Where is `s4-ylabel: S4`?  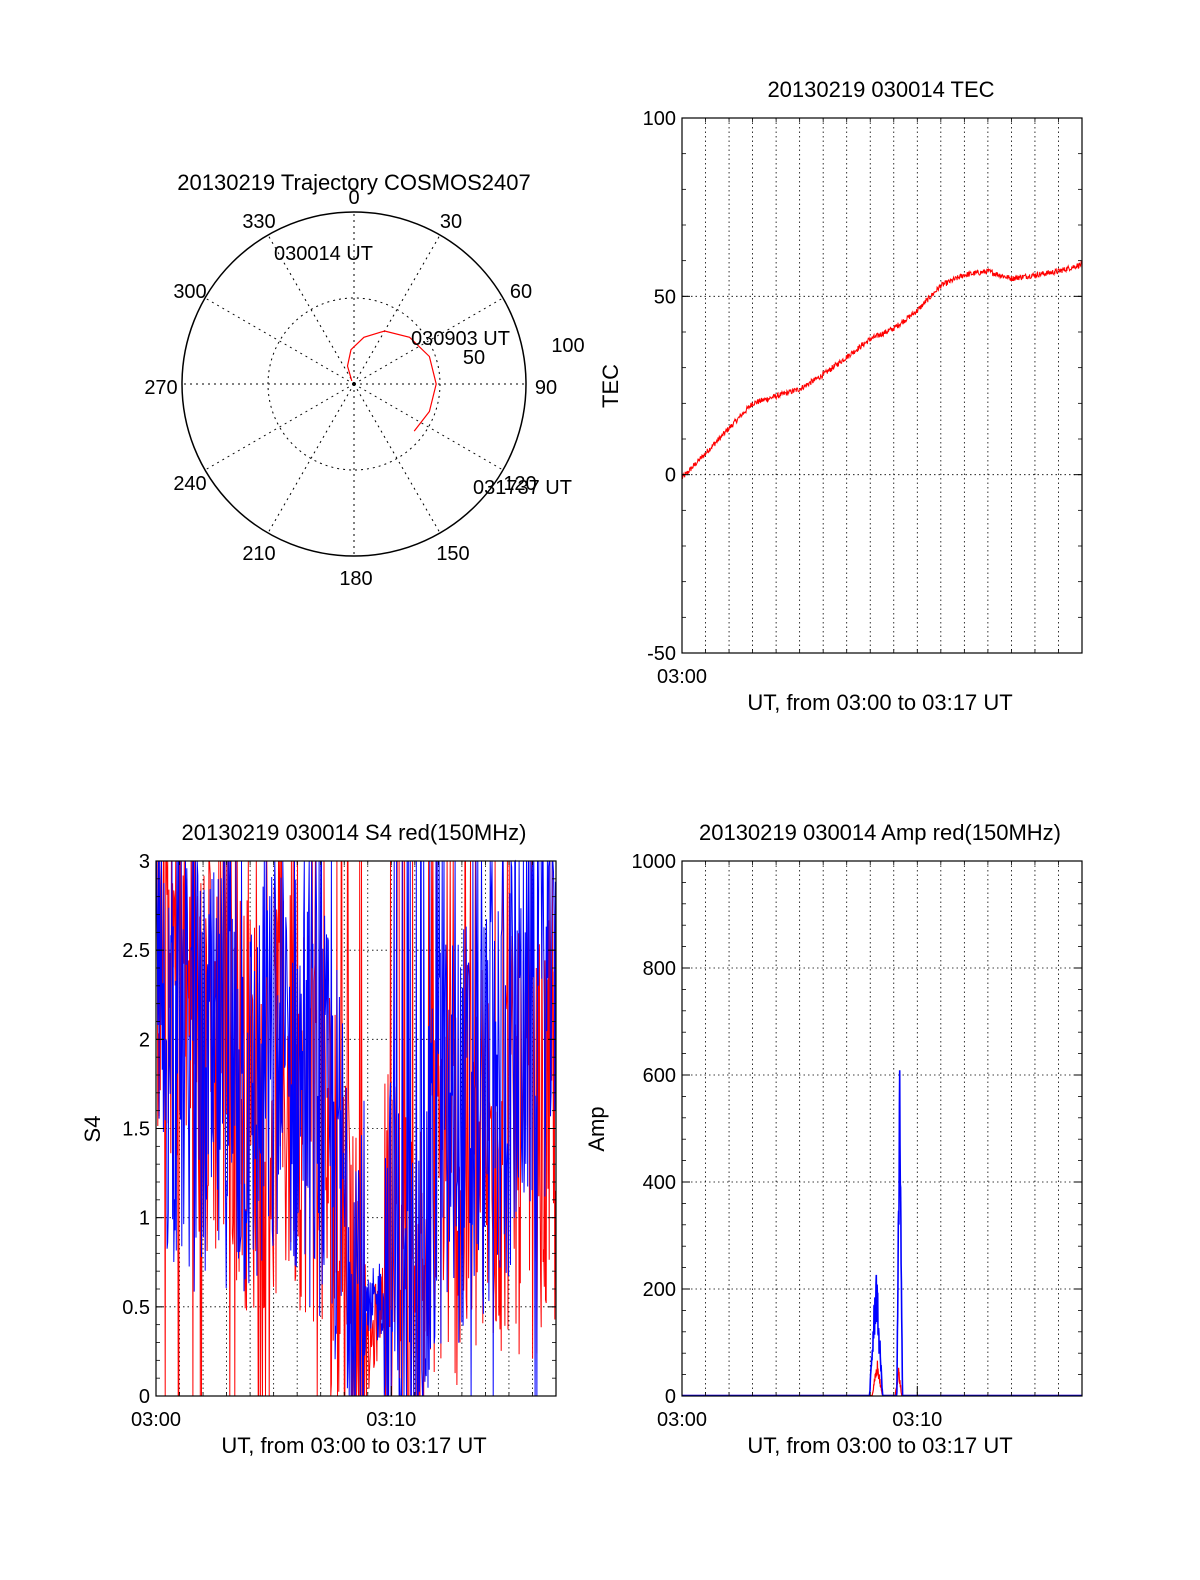 s4-ylabel: S4 is located at coordinates (92, 1129).